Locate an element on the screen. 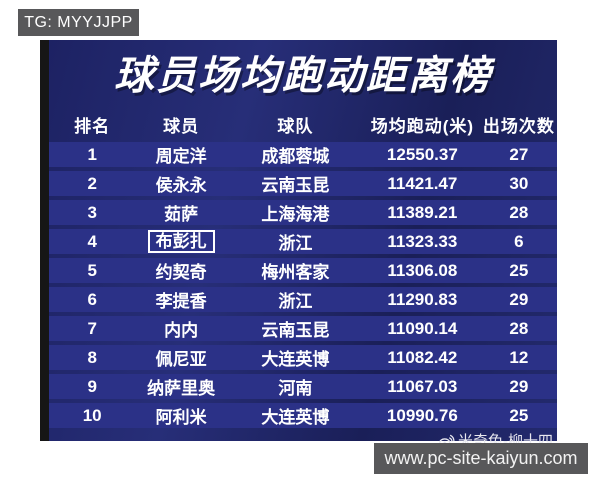  tg-watermark-badge: TG: MYYJJPP is located at coordinates (78, 22).